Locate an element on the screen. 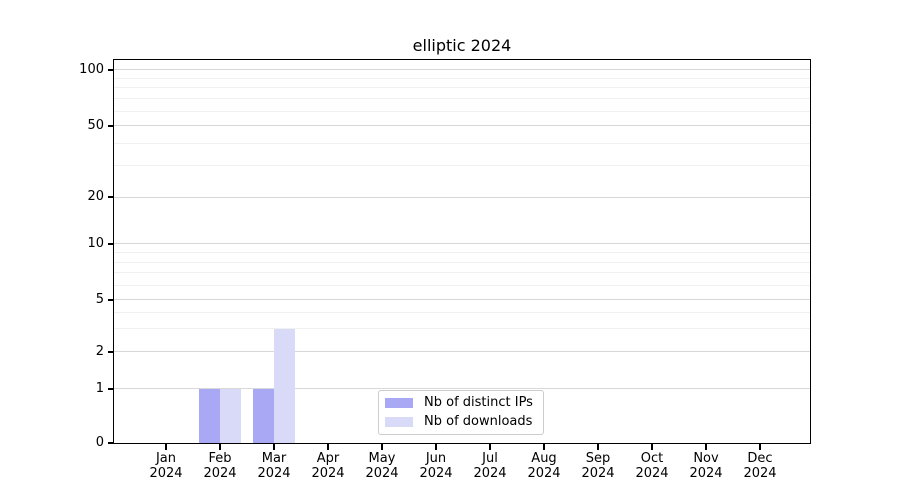 This screenshot has width=900, height=500. legend-item-downloads: Nb of downloads is located at coordinates (464, 422).